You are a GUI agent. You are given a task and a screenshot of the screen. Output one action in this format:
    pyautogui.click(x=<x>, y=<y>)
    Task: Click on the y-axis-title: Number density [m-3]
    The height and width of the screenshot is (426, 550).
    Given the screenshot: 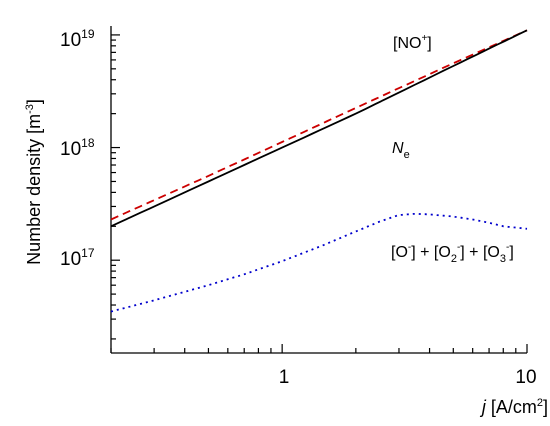 What is the action you would take?
    pyautogui.click(x=34, y=182)
    